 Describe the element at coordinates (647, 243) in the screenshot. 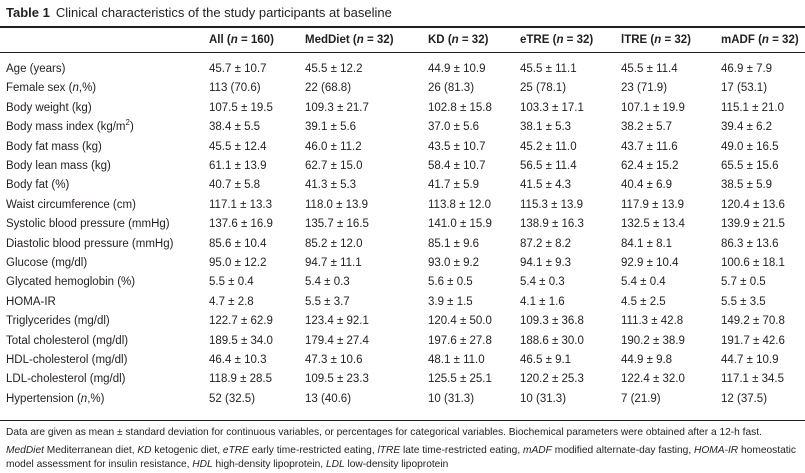

I see `table-cell: 84.1 ± 8.1` at that location.